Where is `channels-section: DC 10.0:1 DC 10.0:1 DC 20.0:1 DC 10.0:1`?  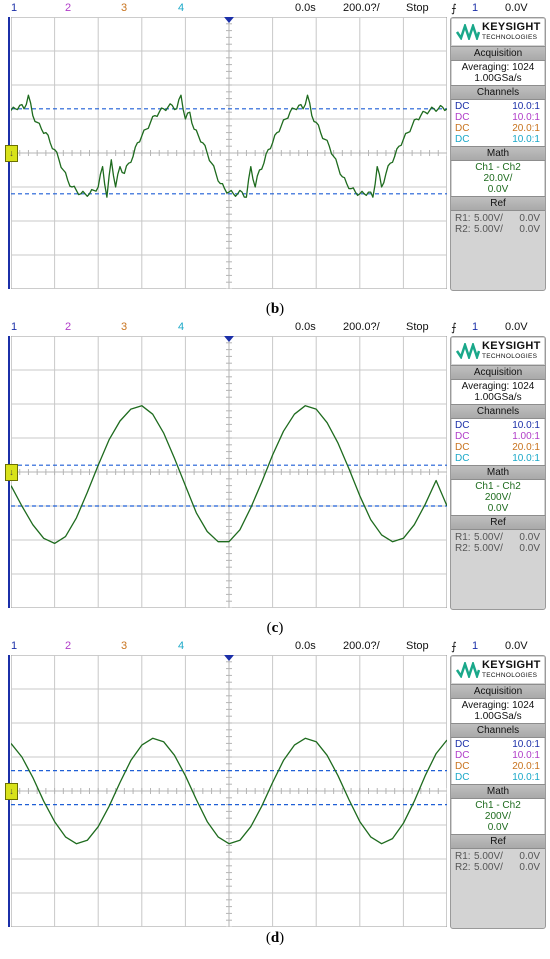
channels-section: DC 10.0:1 DC 10.0:1 DC 20.0:1 DC 10.0:1 is located at coordinates (498, 123).